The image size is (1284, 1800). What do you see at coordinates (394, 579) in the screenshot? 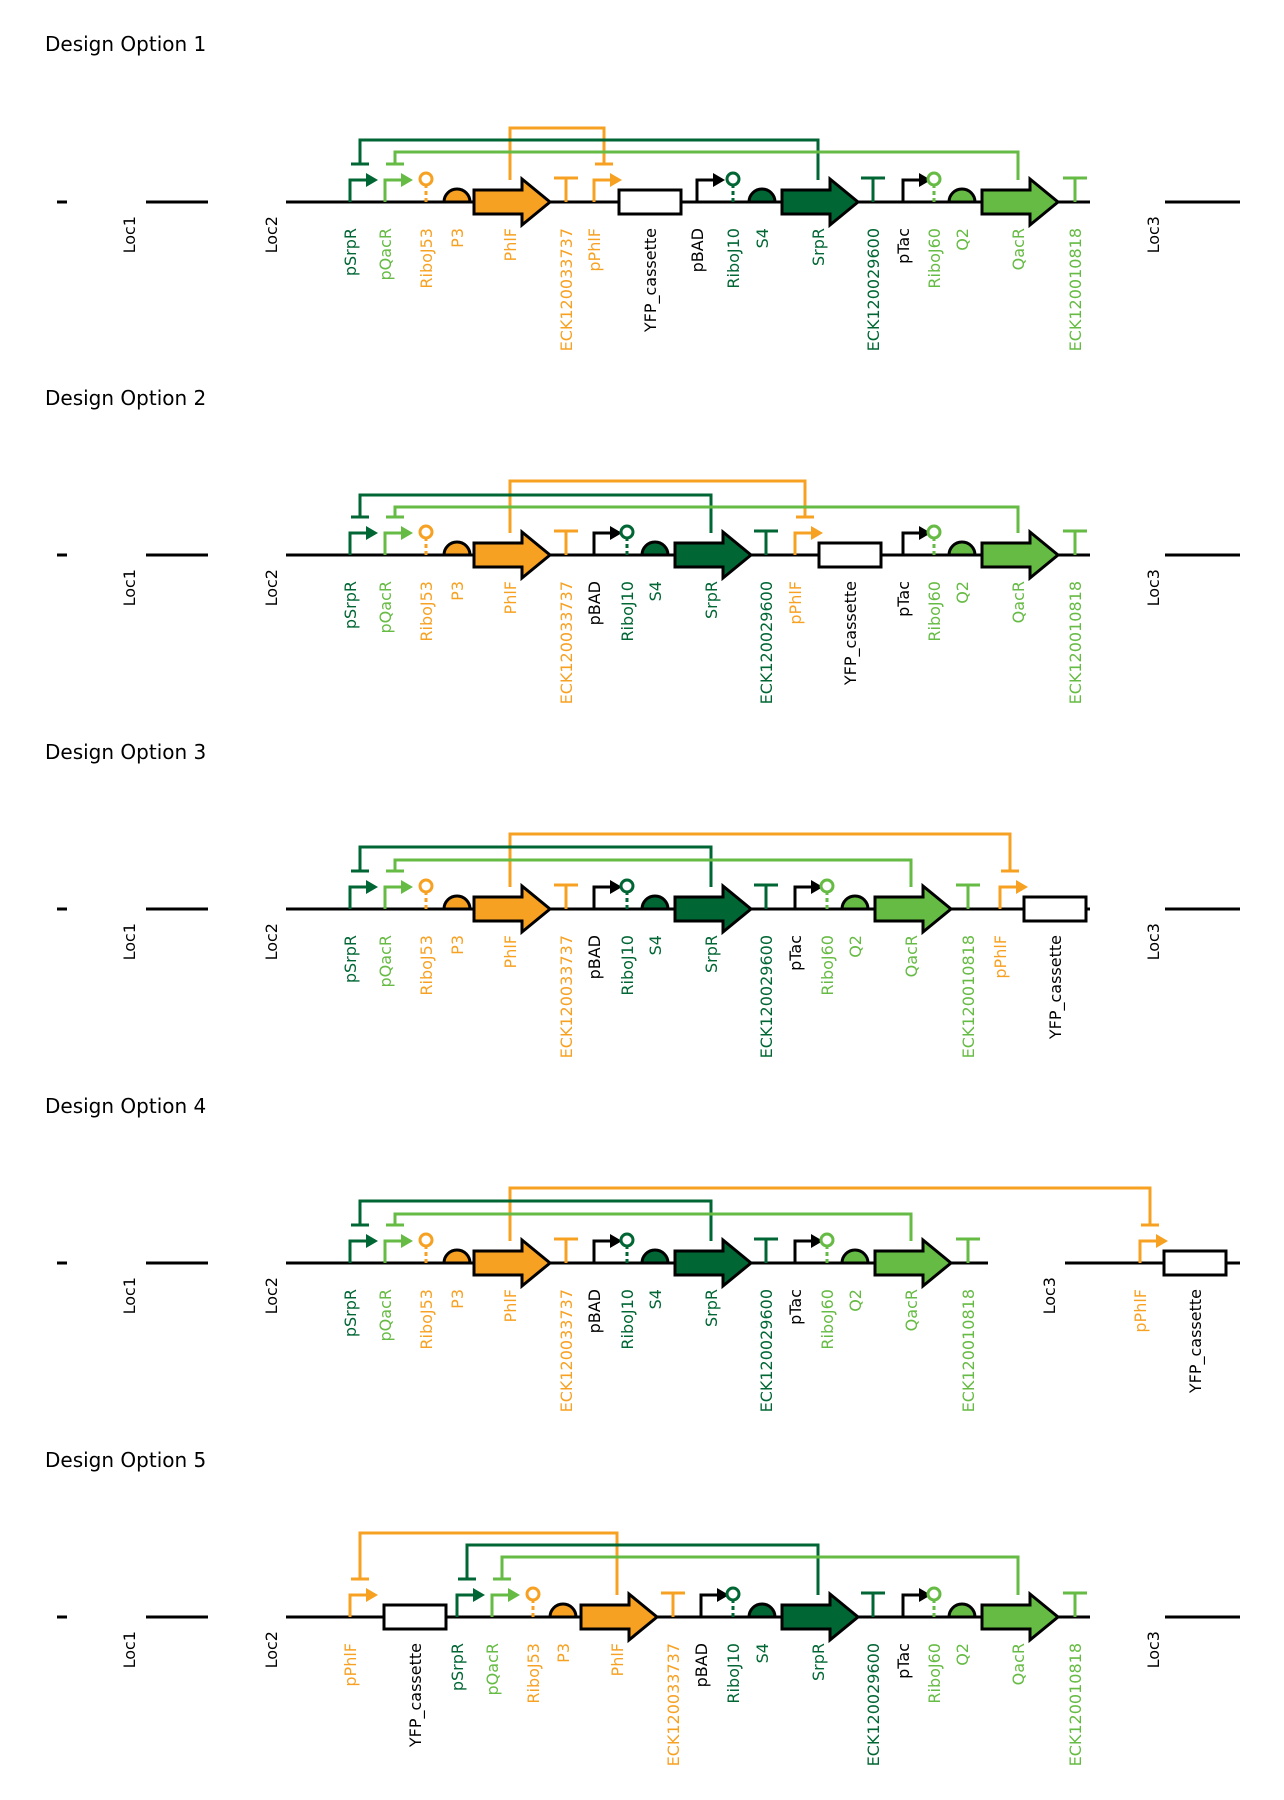
I see `promoter-pqacr: pQacR` at bounding box center [394, 579].